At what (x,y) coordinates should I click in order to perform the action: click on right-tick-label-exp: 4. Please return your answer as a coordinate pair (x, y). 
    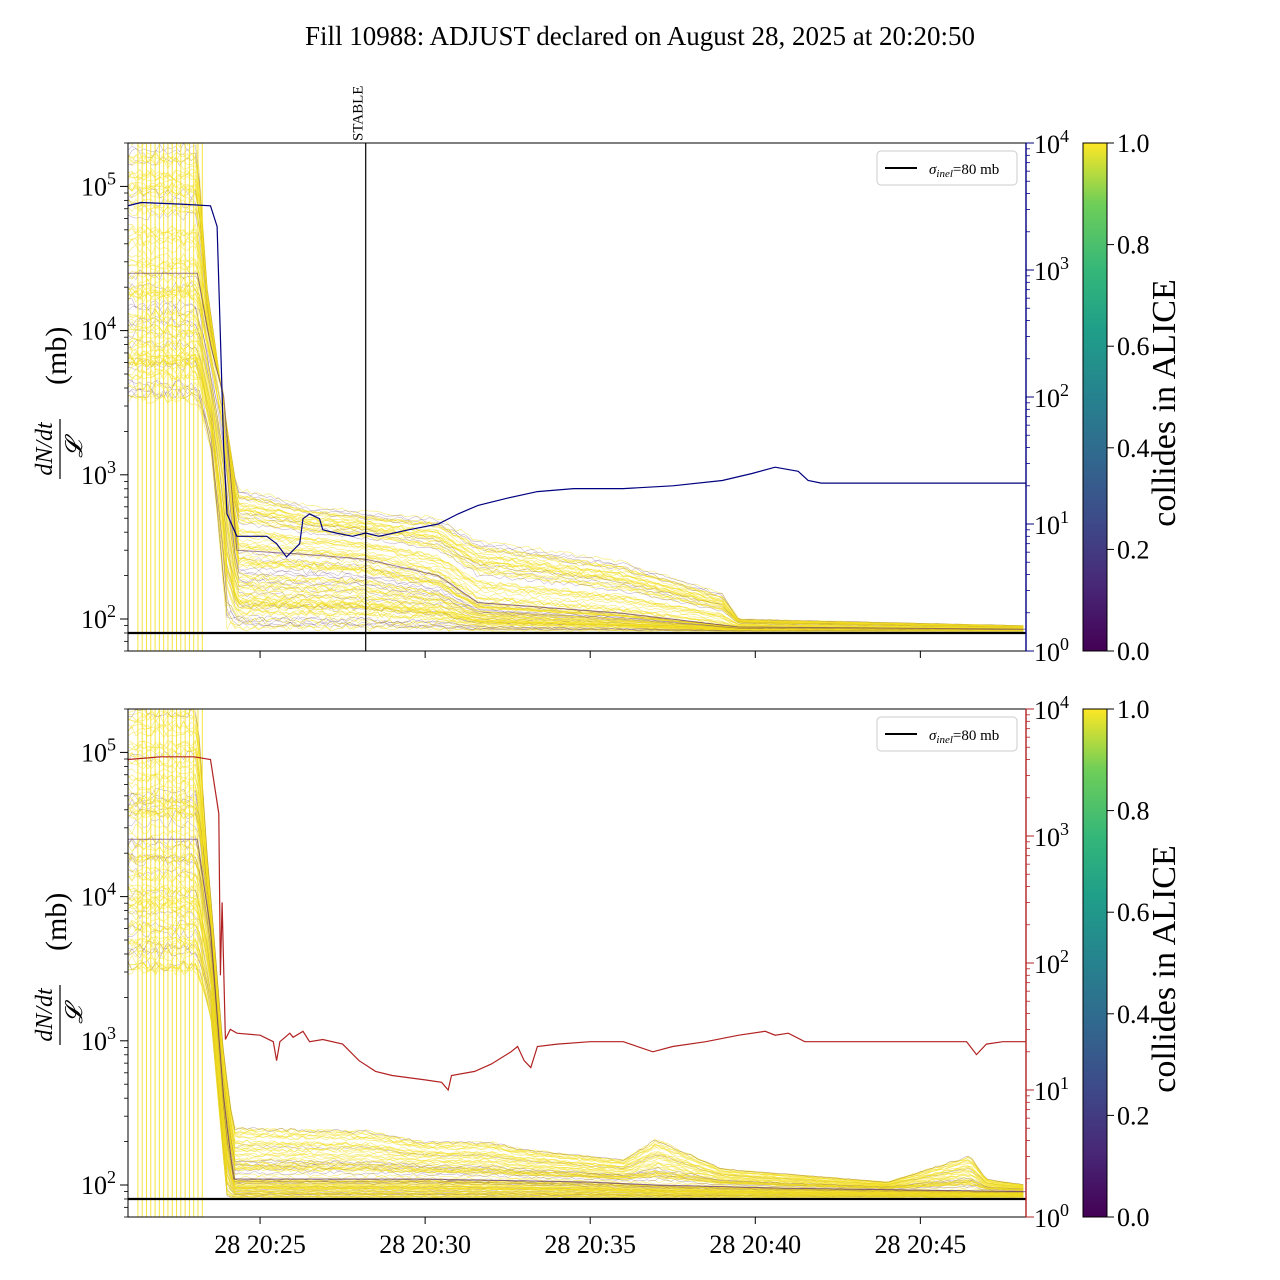
    Looking at the image, I should click on (1064, 136).